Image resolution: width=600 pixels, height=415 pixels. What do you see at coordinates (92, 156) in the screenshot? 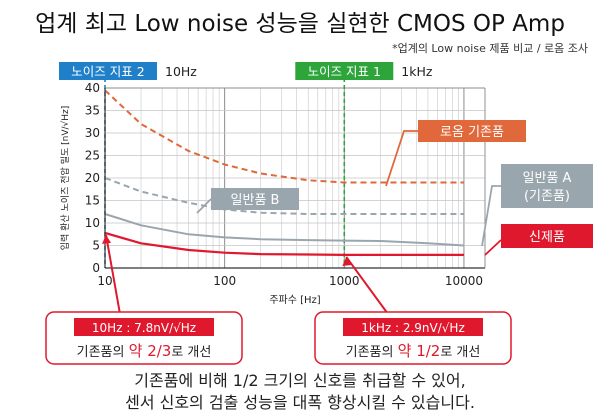
I see `y-tick-label: 25` at bounding box center [92, 156].